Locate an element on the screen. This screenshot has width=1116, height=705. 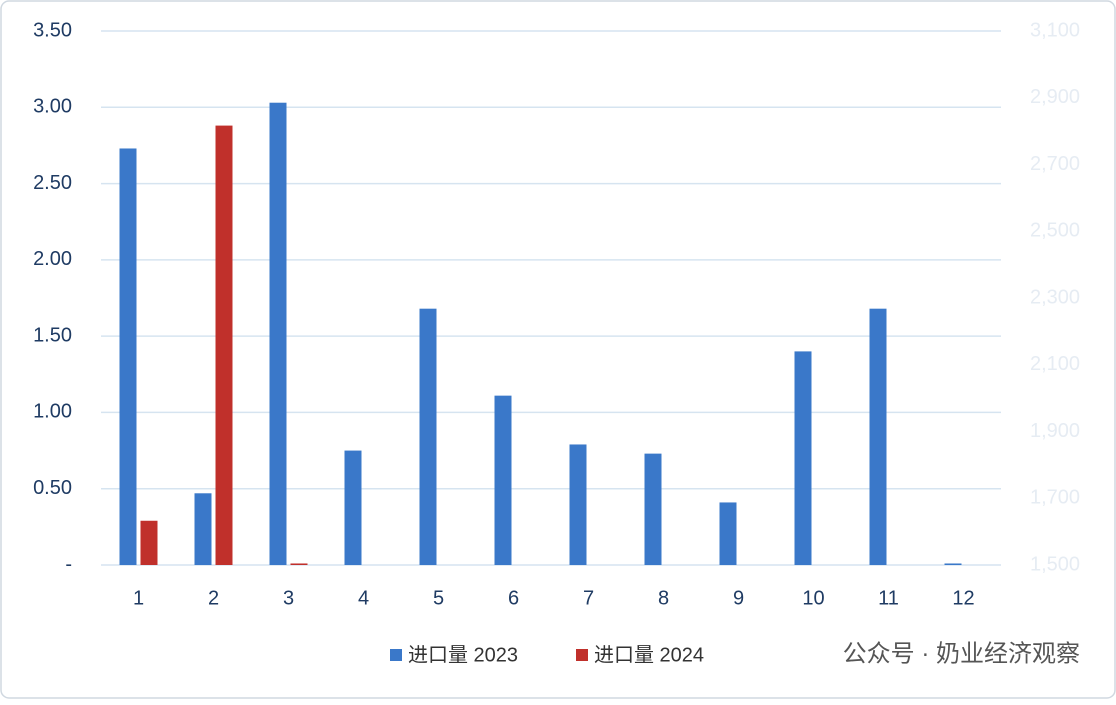
x-tick-label: 1 is located at coordinates (138, 598).